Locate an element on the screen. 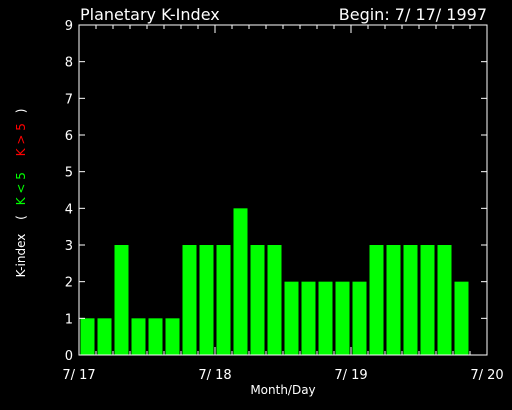 This screenshot has width=512, height=410. y-tick-label: 7 is located at coordinates (69, 99).